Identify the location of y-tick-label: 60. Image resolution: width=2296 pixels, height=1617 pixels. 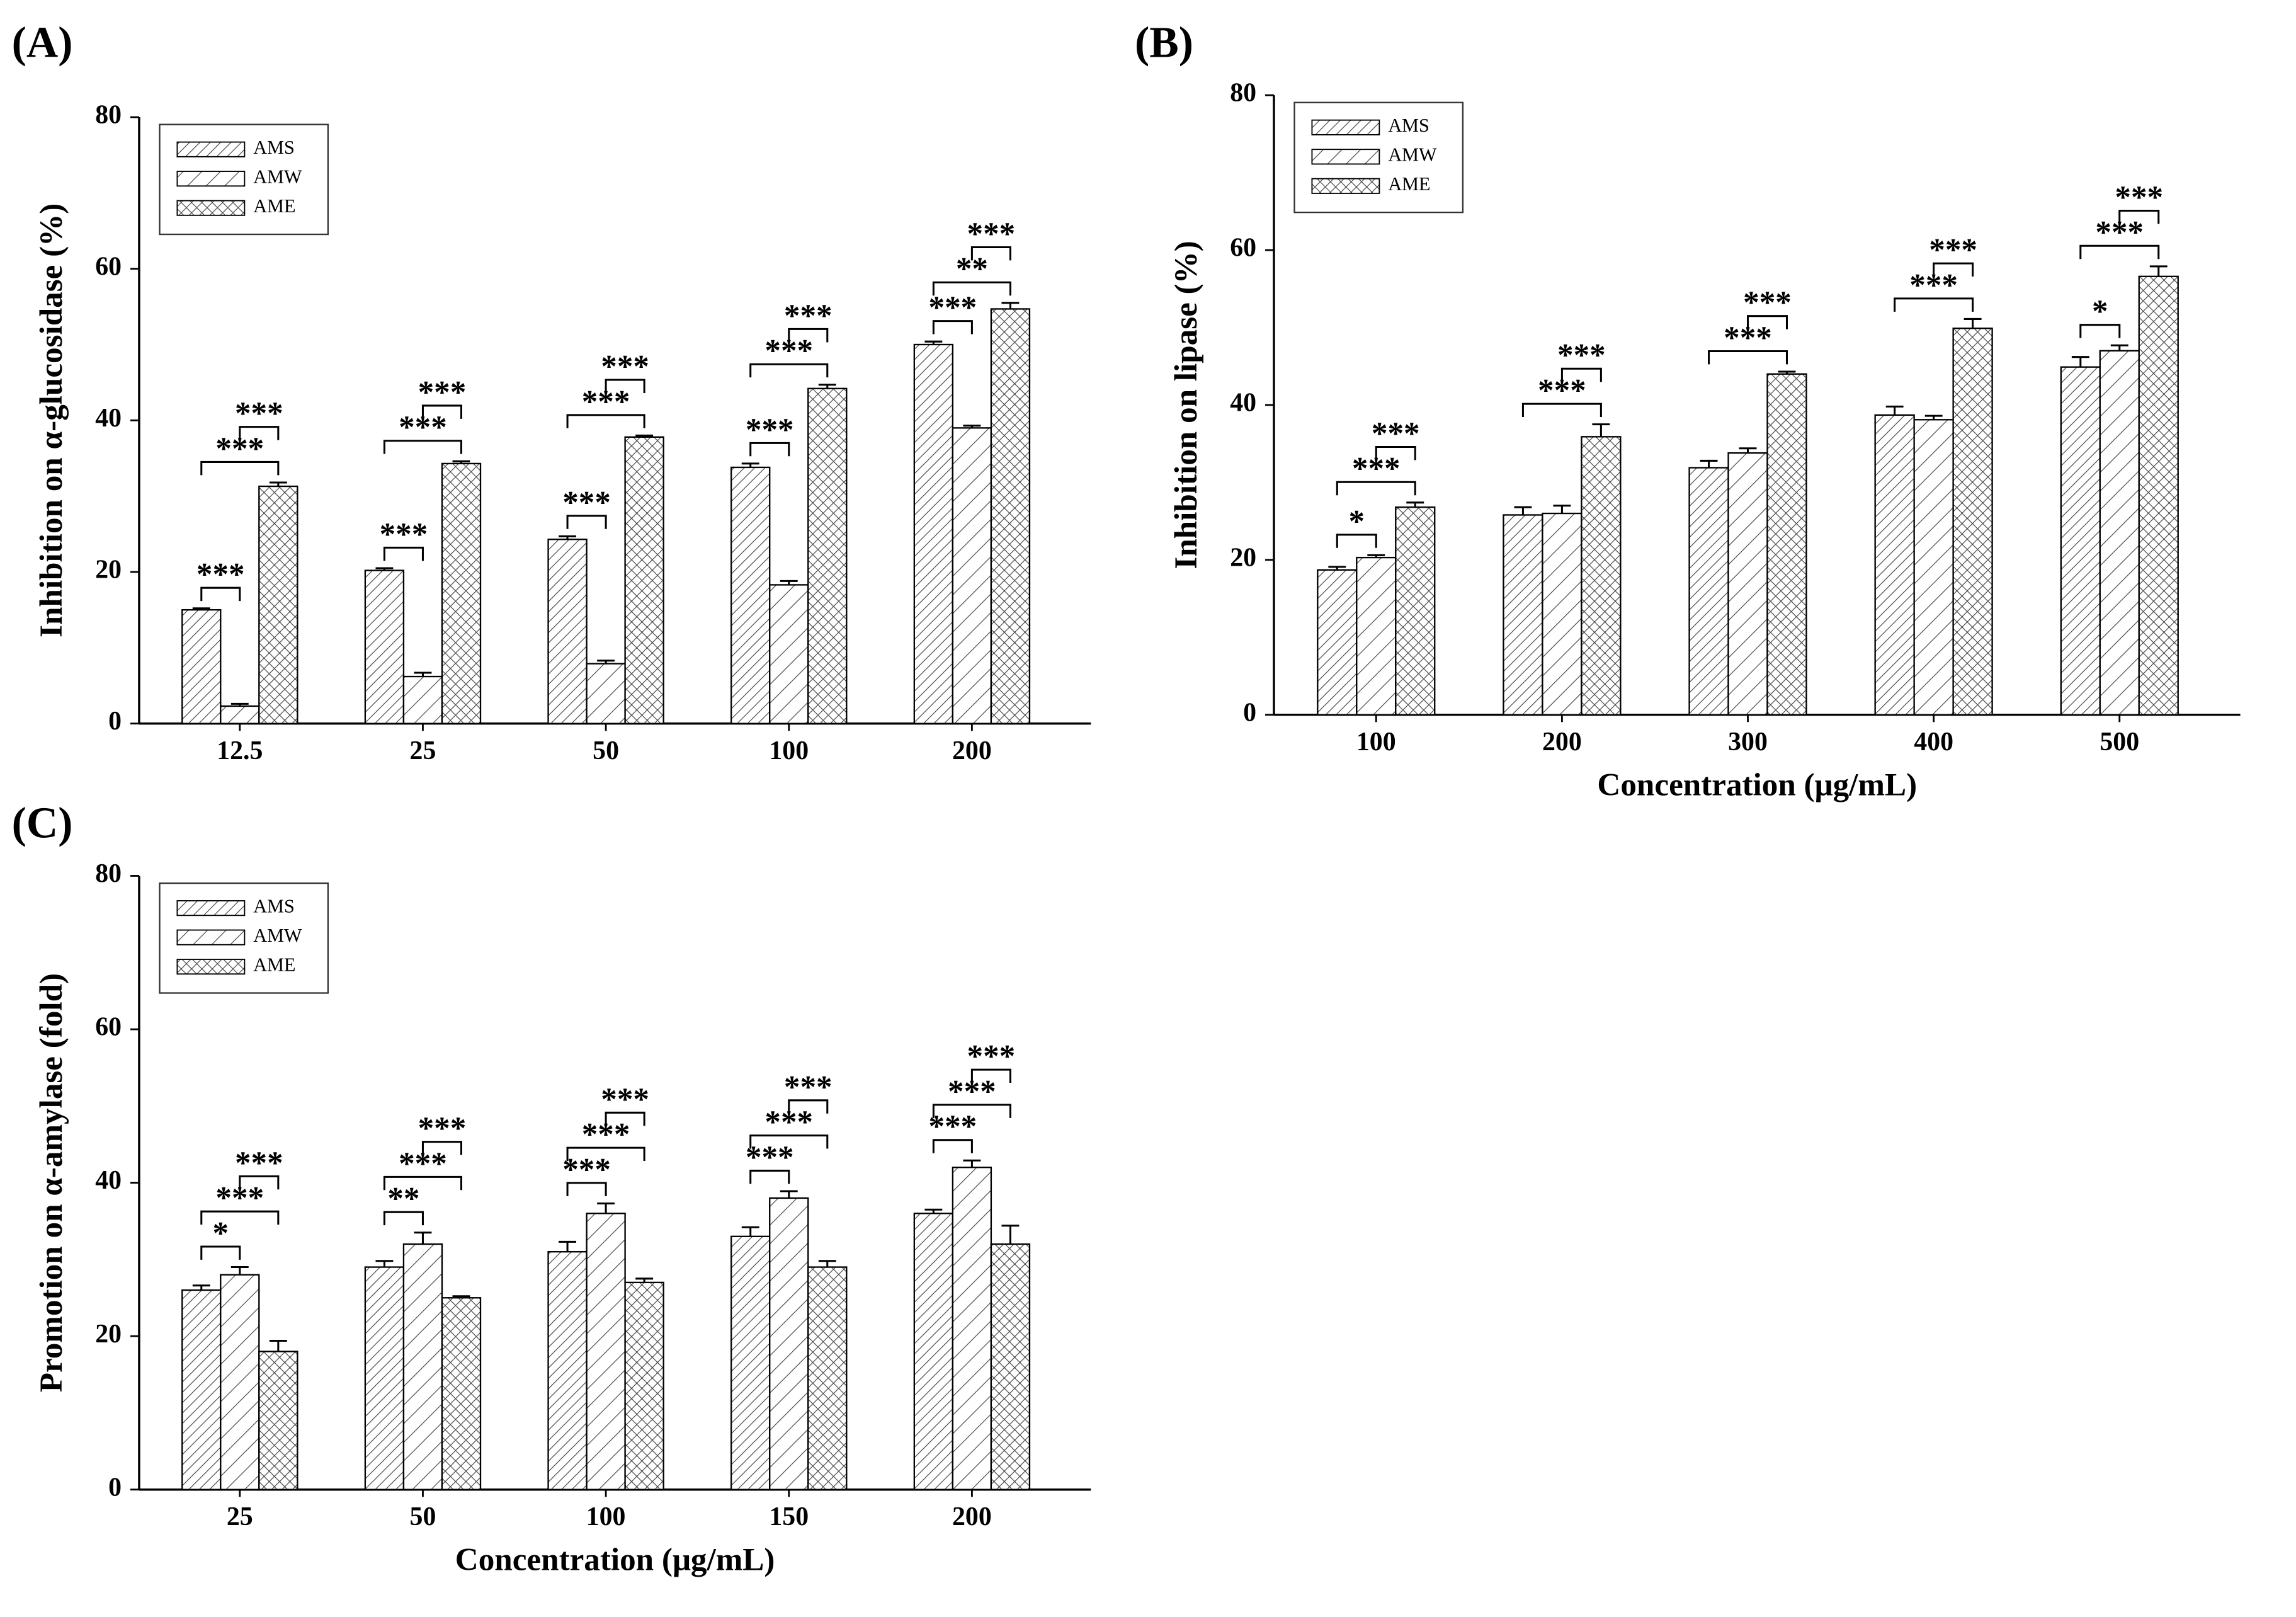
(109, 266).